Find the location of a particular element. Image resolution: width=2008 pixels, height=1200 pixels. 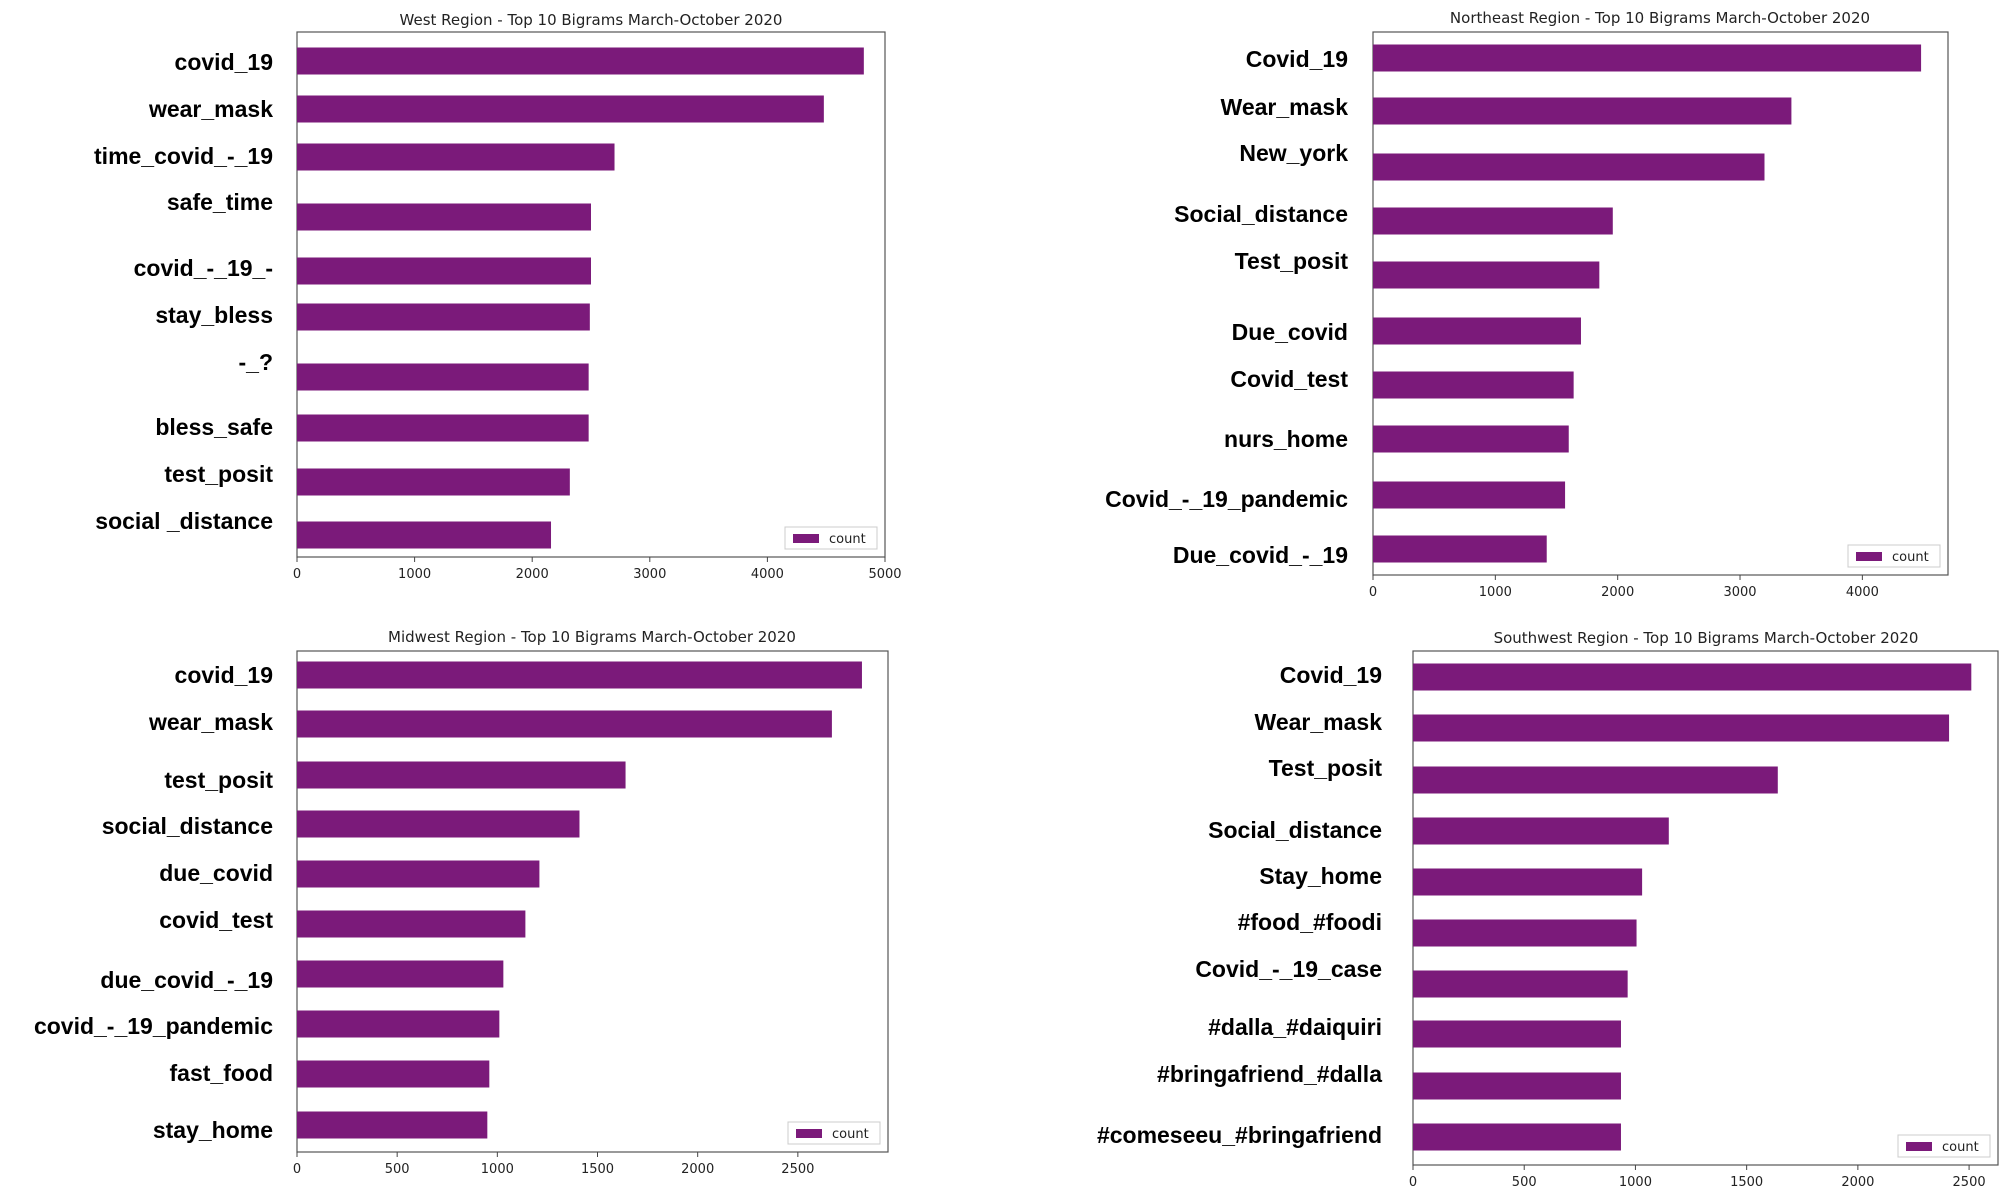

category-label: #food_#foodi is located at coordinates (1310, 922).